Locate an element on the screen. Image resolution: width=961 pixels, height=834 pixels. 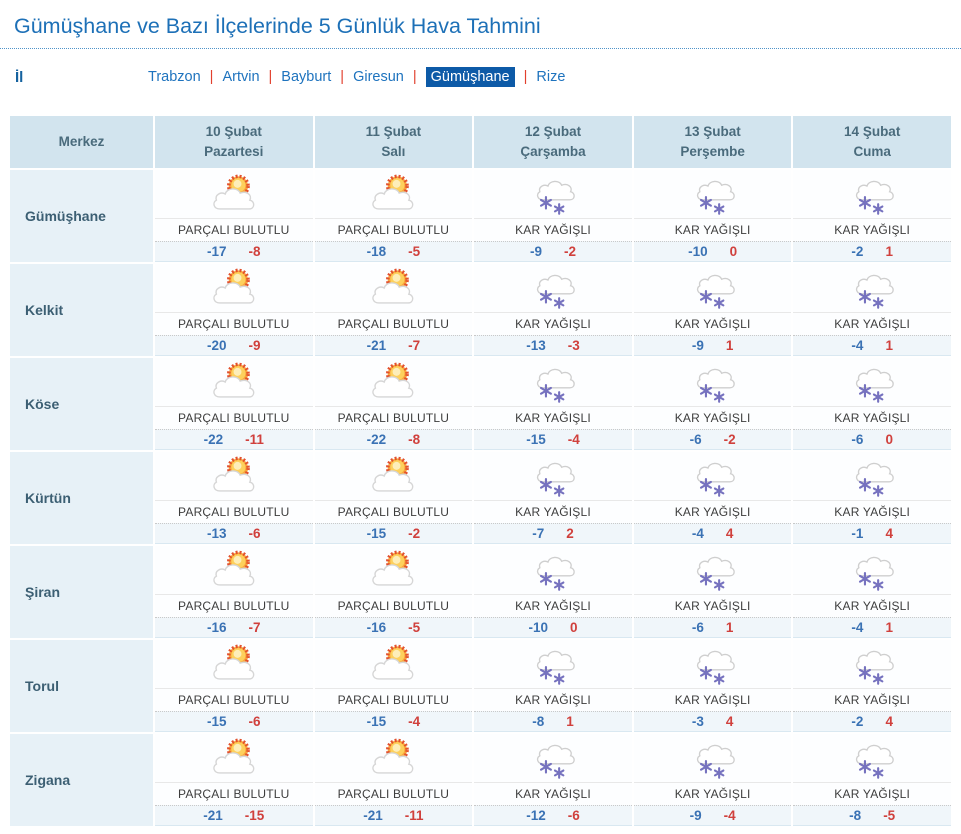
forecast-cell: KAR YAĞIŞLI -3 4 is located at coordinates (712, 686).